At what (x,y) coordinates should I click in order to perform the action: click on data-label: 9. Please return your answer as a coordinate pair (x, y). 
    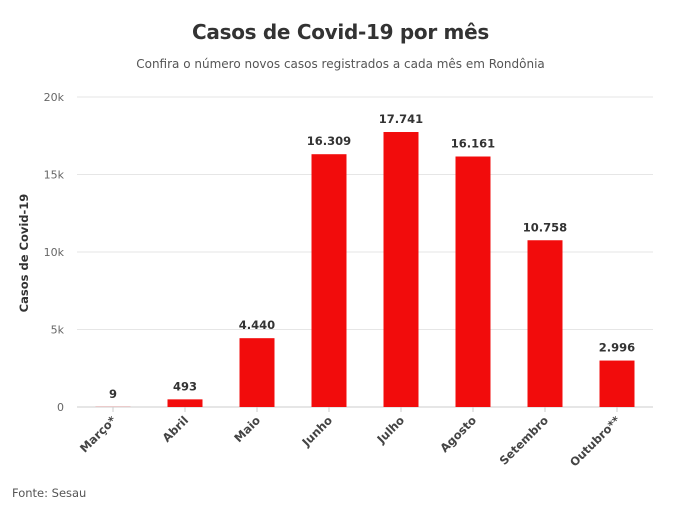
    Looking at the image, I should click on (113, 394).